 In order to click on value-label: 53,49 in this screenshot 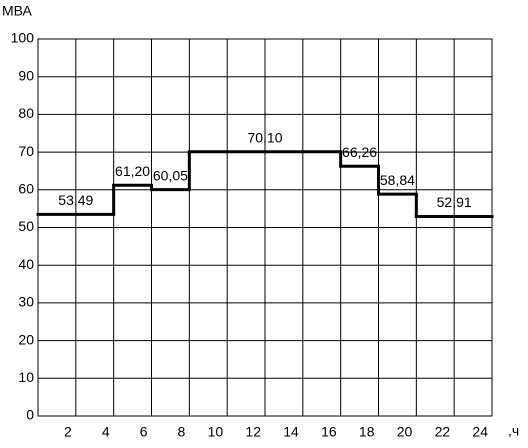, I will do `click(75, 200)`.